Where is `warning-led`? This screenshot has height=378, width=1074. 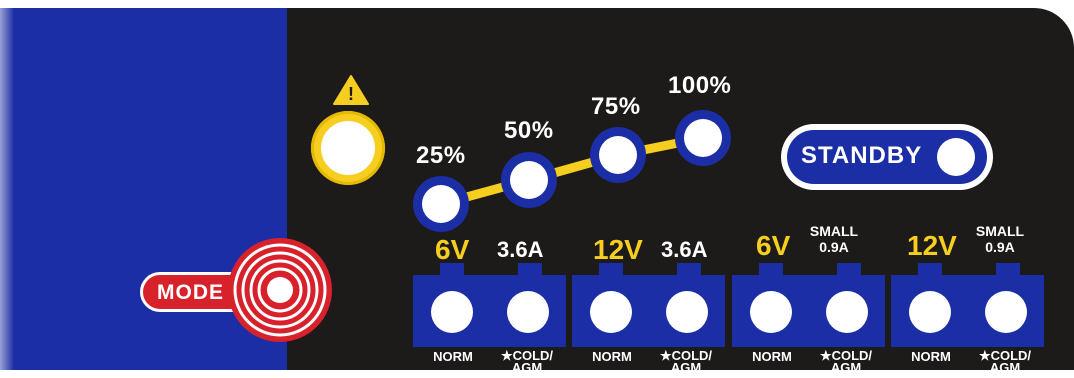
warning-led is located at coordinates (348, 148).